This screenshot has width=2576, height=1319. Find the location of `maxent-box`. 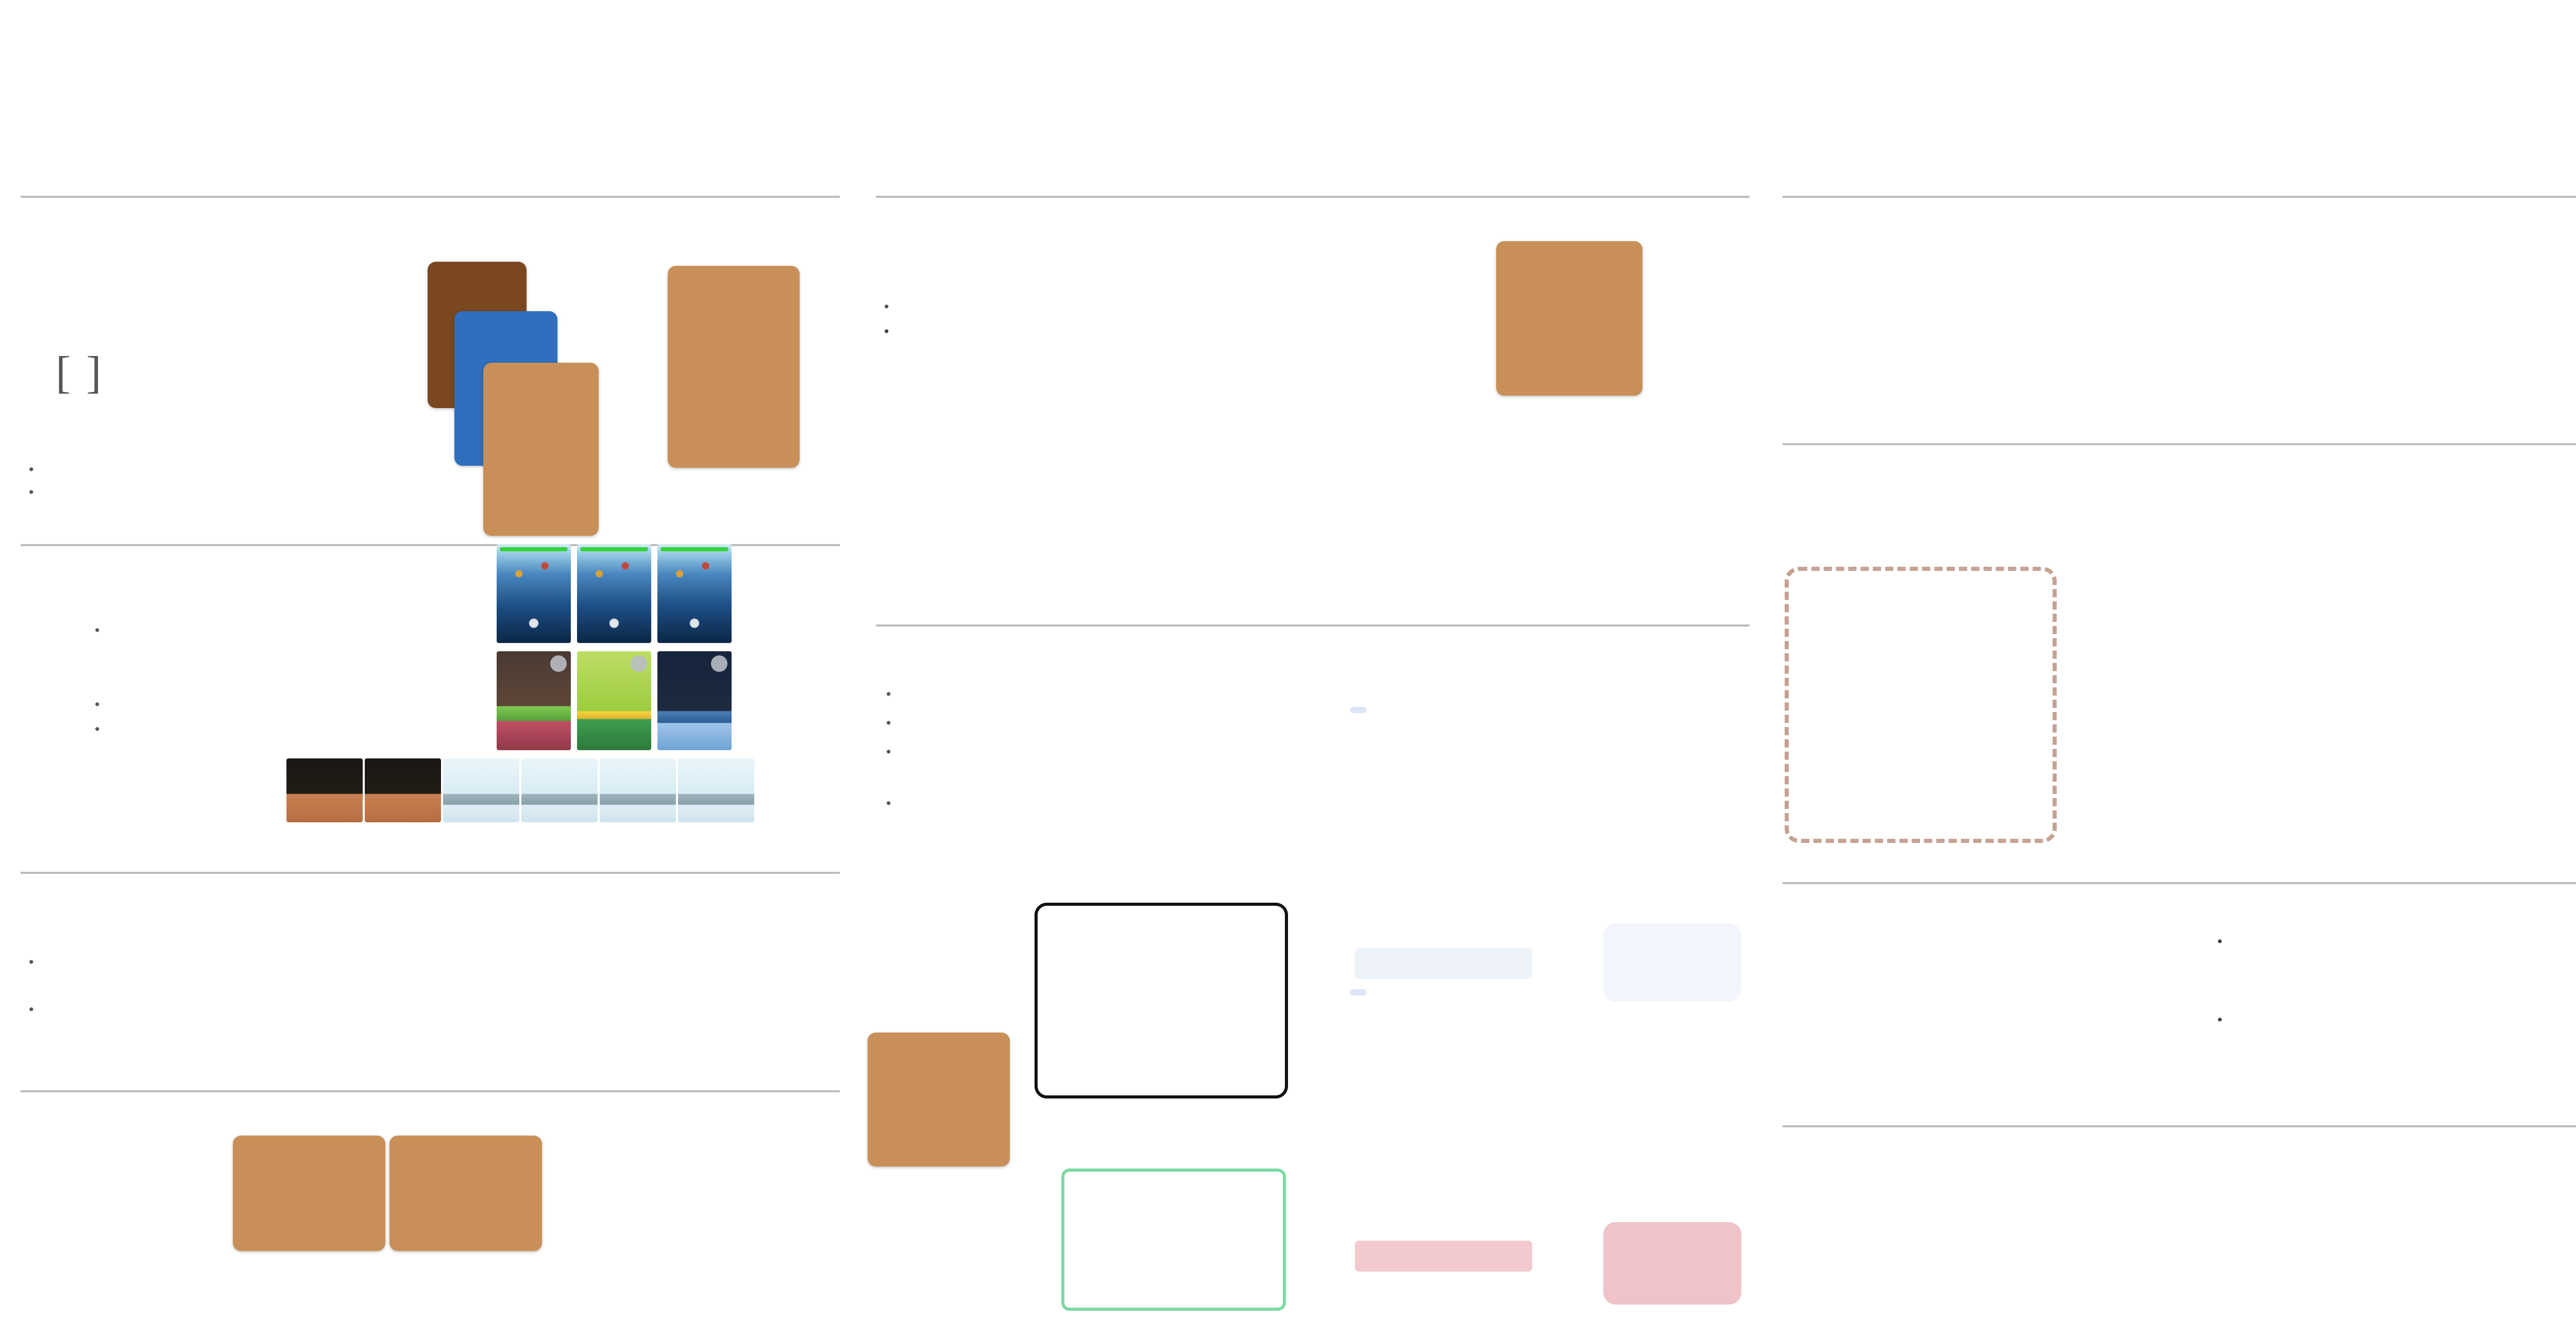

maxent-box is located at coordinates (1173, 1240).